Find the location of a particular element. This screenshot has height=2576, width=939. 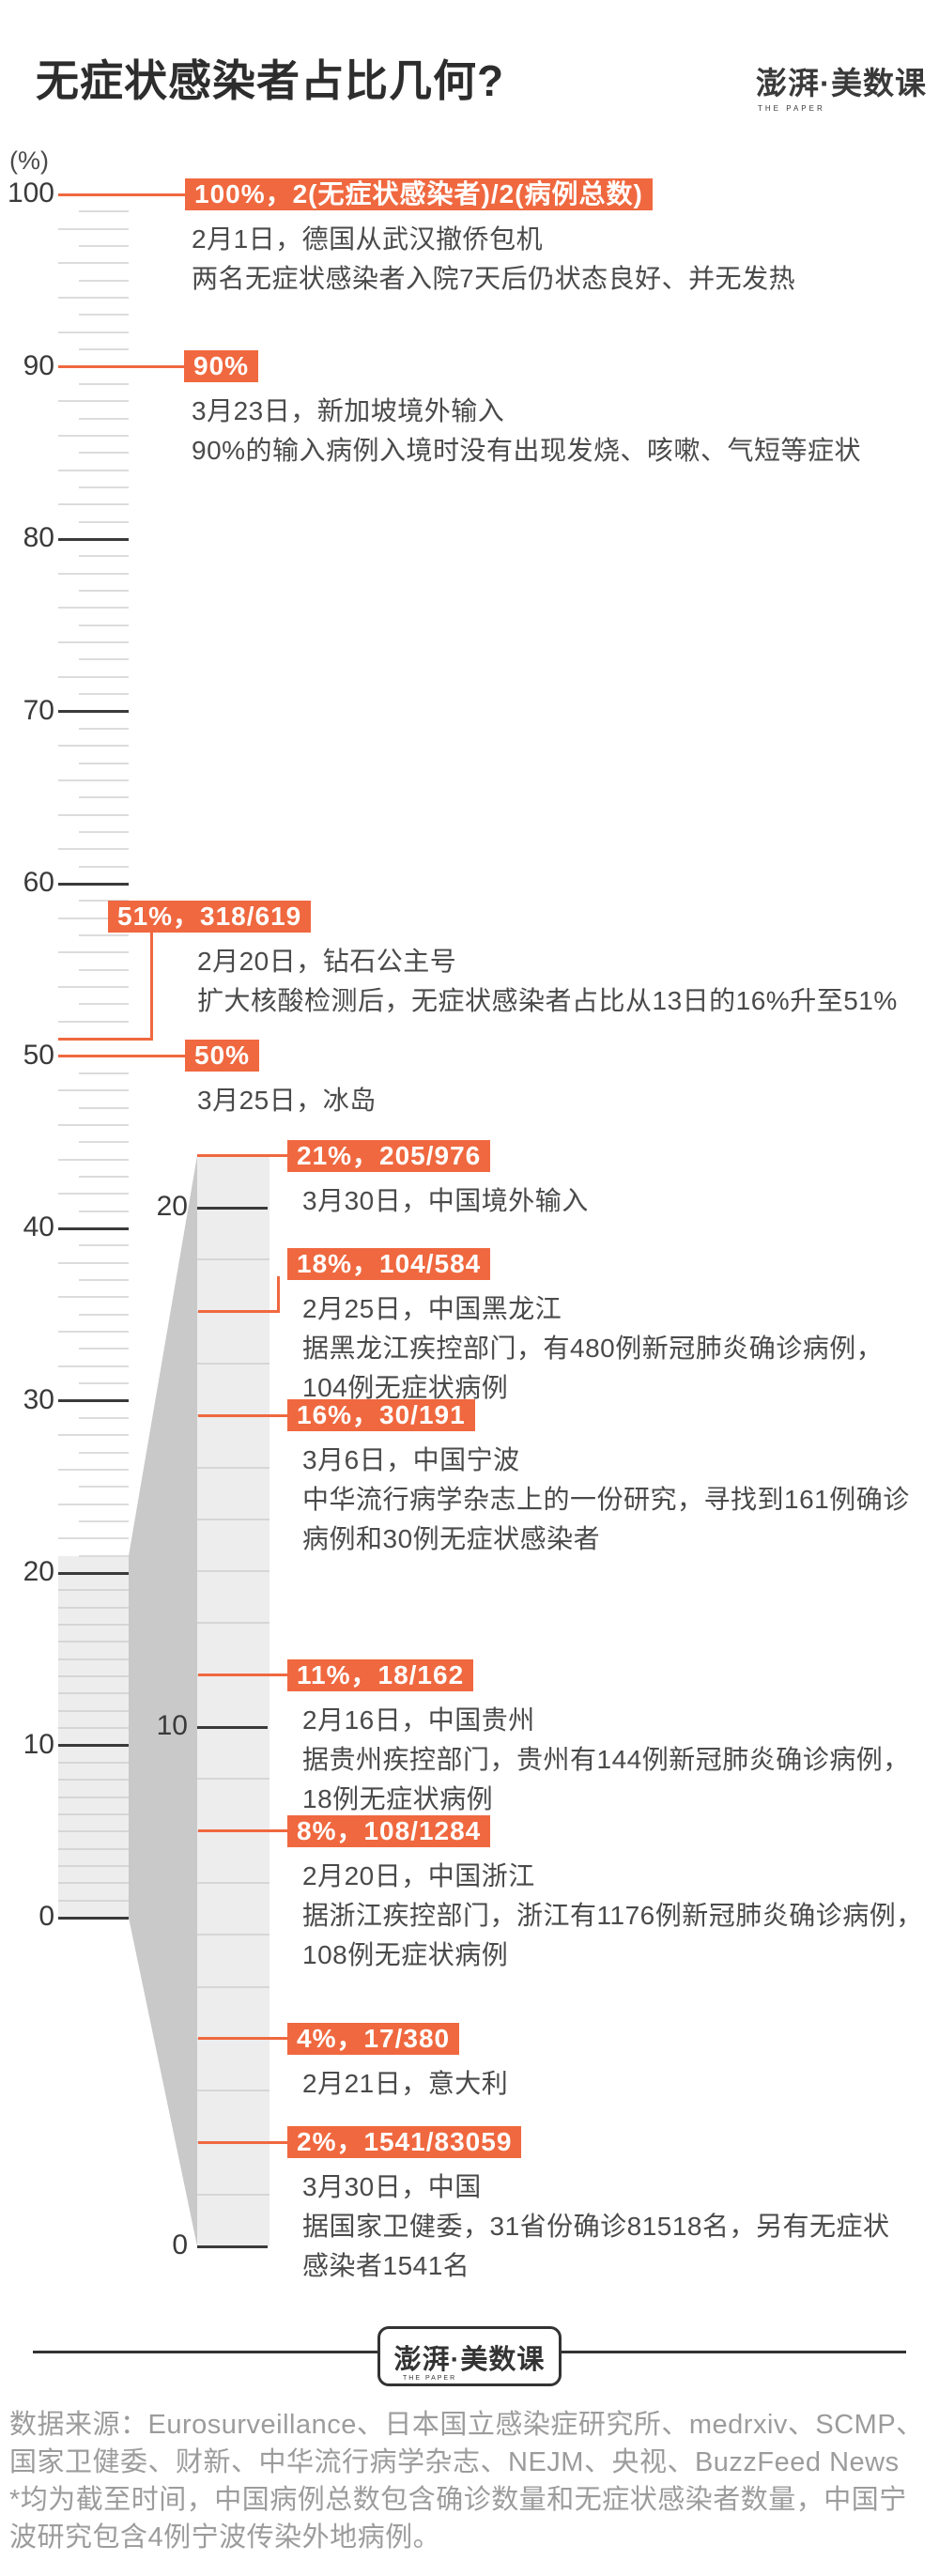

entry-note-line: 3月30日，中国境外输入 is located at coordinates (445, 1200).